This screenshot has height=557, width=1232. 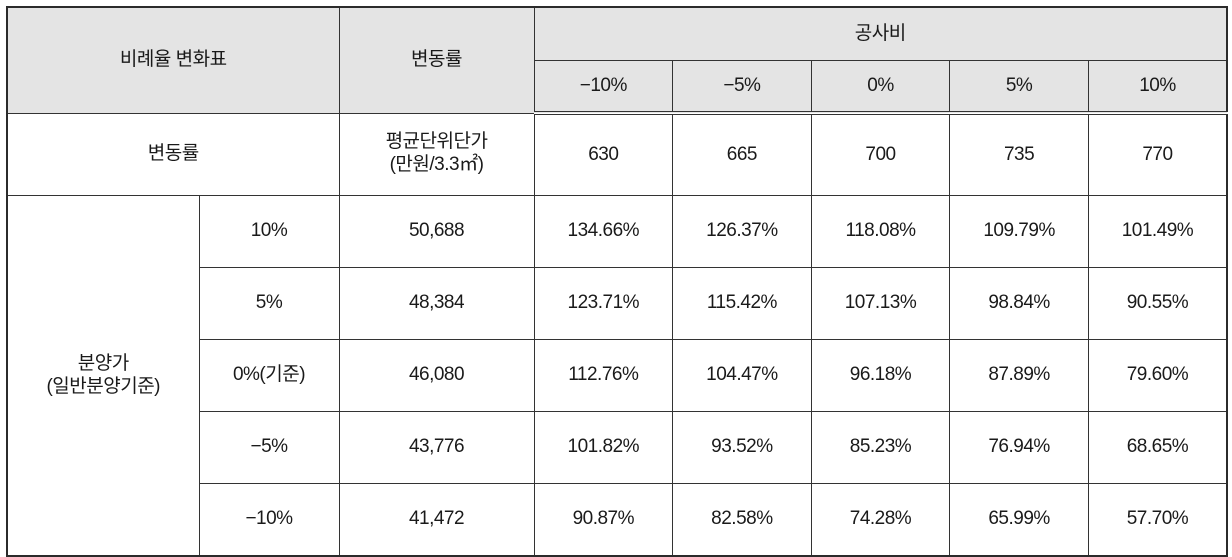 I want to click on ratio-cell: 96.18%, so click(x=880, y=375).